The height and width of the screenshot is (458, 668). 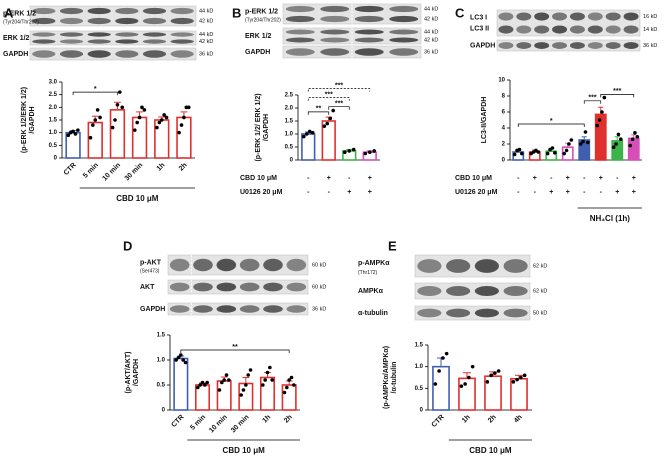 I want to click on significance-label: *, so click(x=551, y=121).